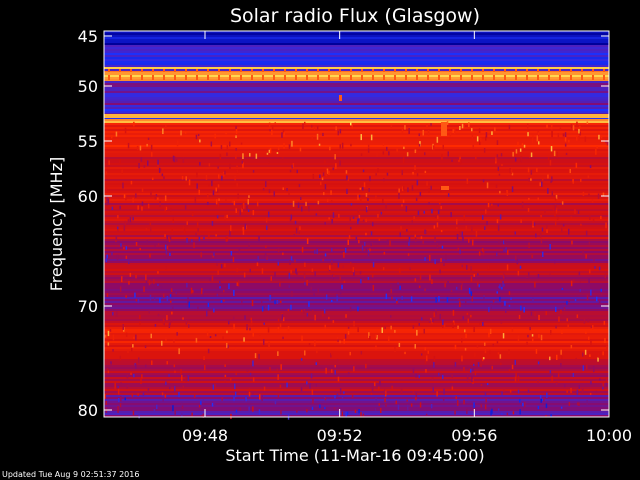 The image size is (640, 480). I want to click on x-tick-label: 09:48, so click(205, 435).